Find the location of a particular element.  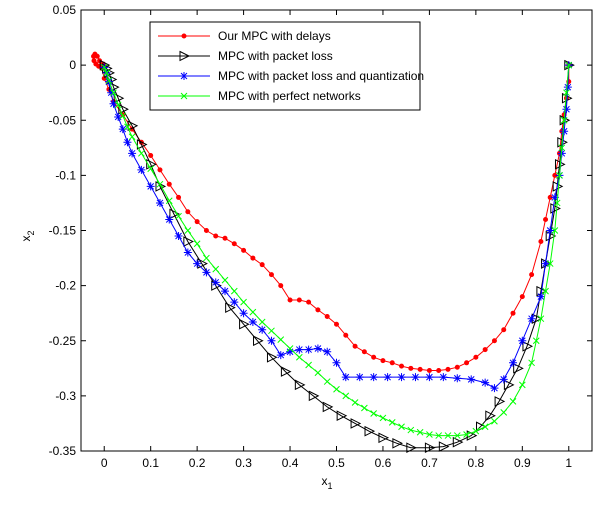

legend-item: MPC with perfect networks is located at coordinates (259, 96).